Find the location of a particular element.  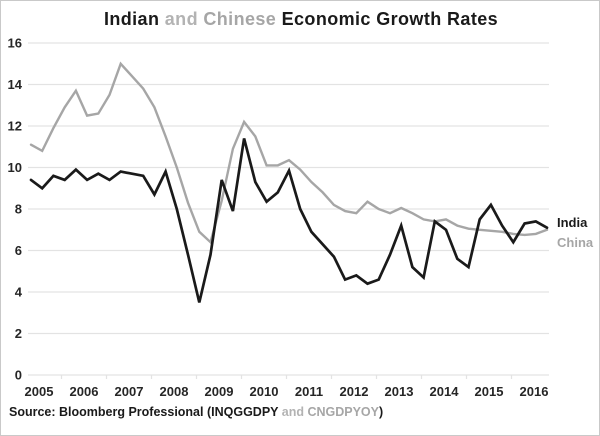

y-tick-label: 14 is located at coordinates (15, 84).